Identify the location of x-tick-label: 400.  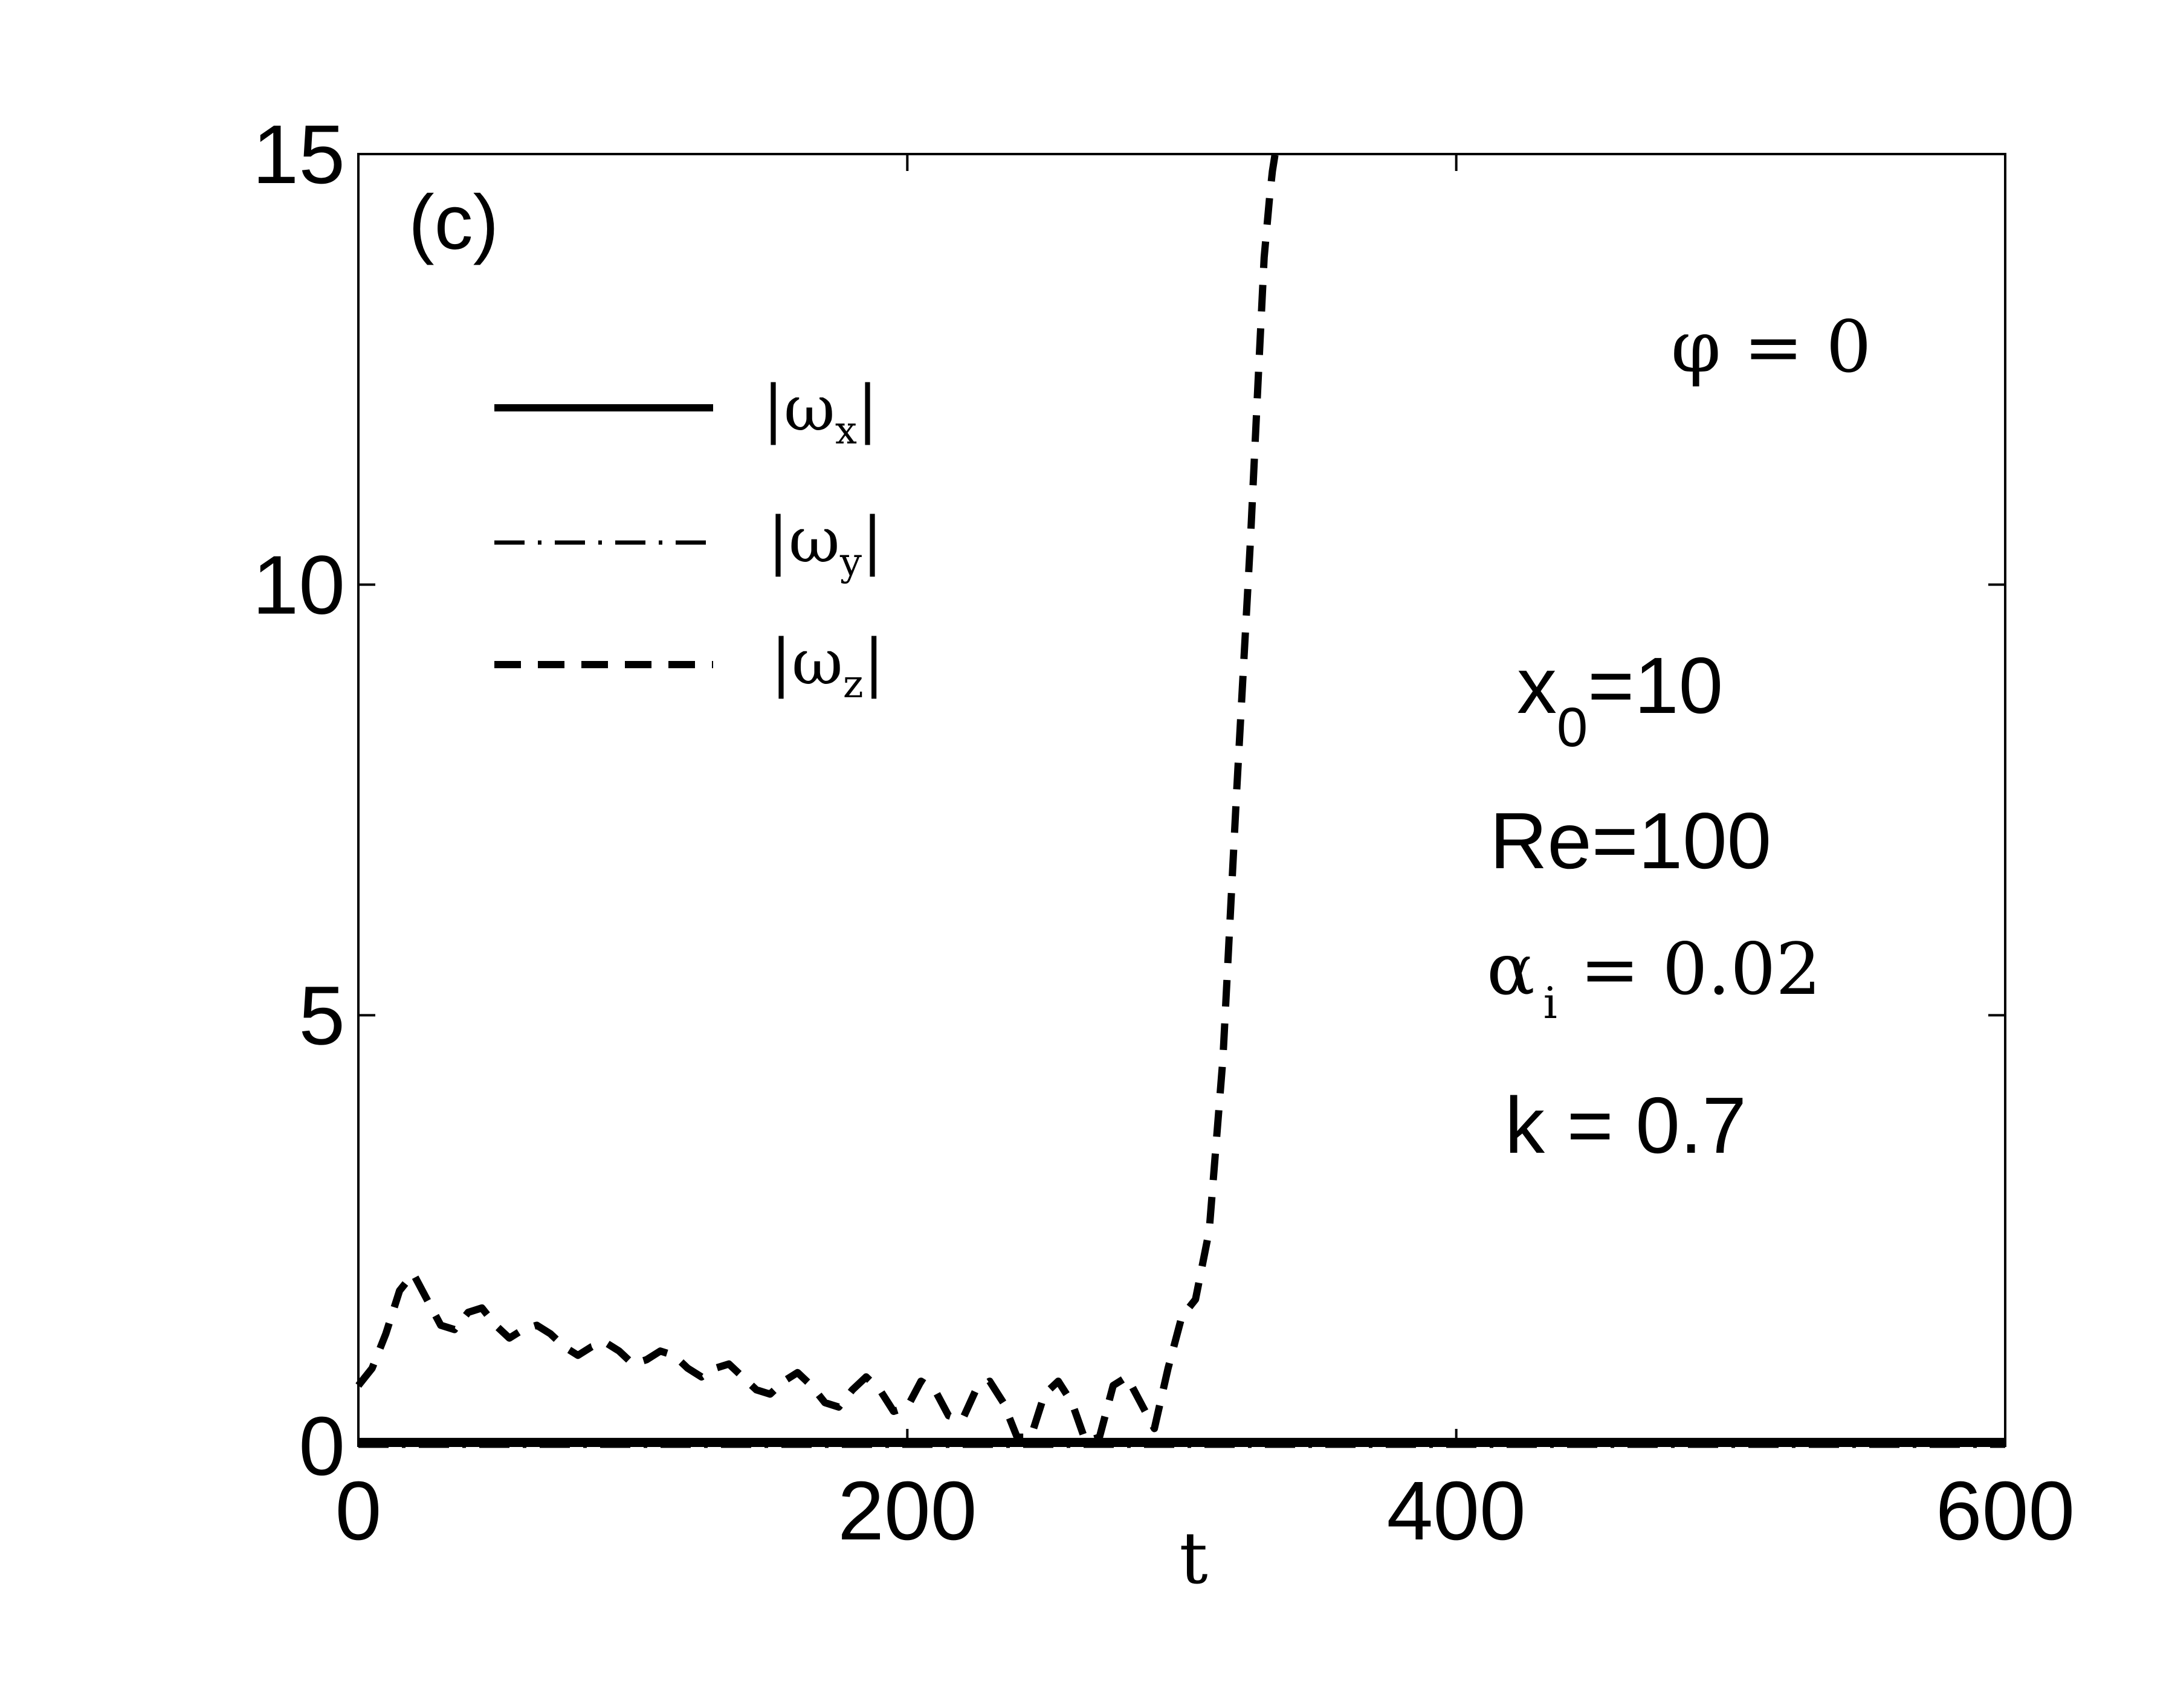
(1457, 1512).